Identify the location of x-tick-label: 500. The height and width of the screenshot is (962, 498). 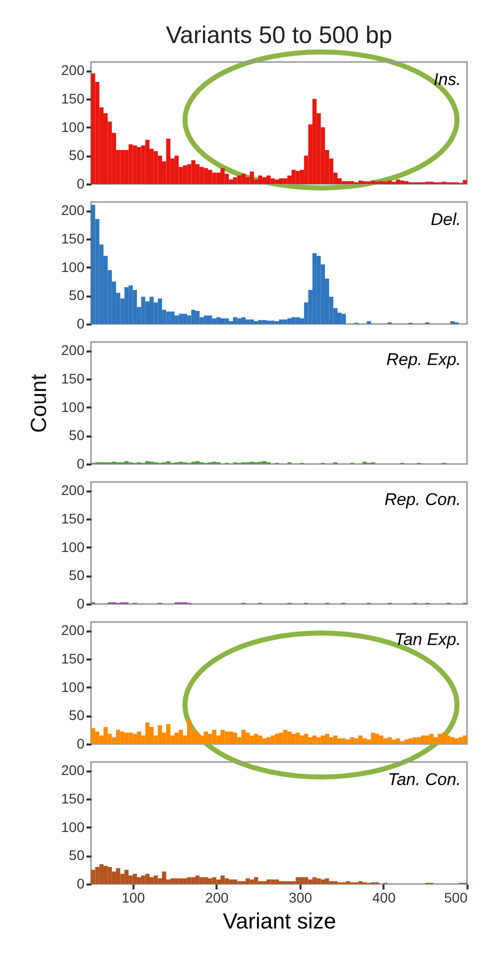
(456, 898).